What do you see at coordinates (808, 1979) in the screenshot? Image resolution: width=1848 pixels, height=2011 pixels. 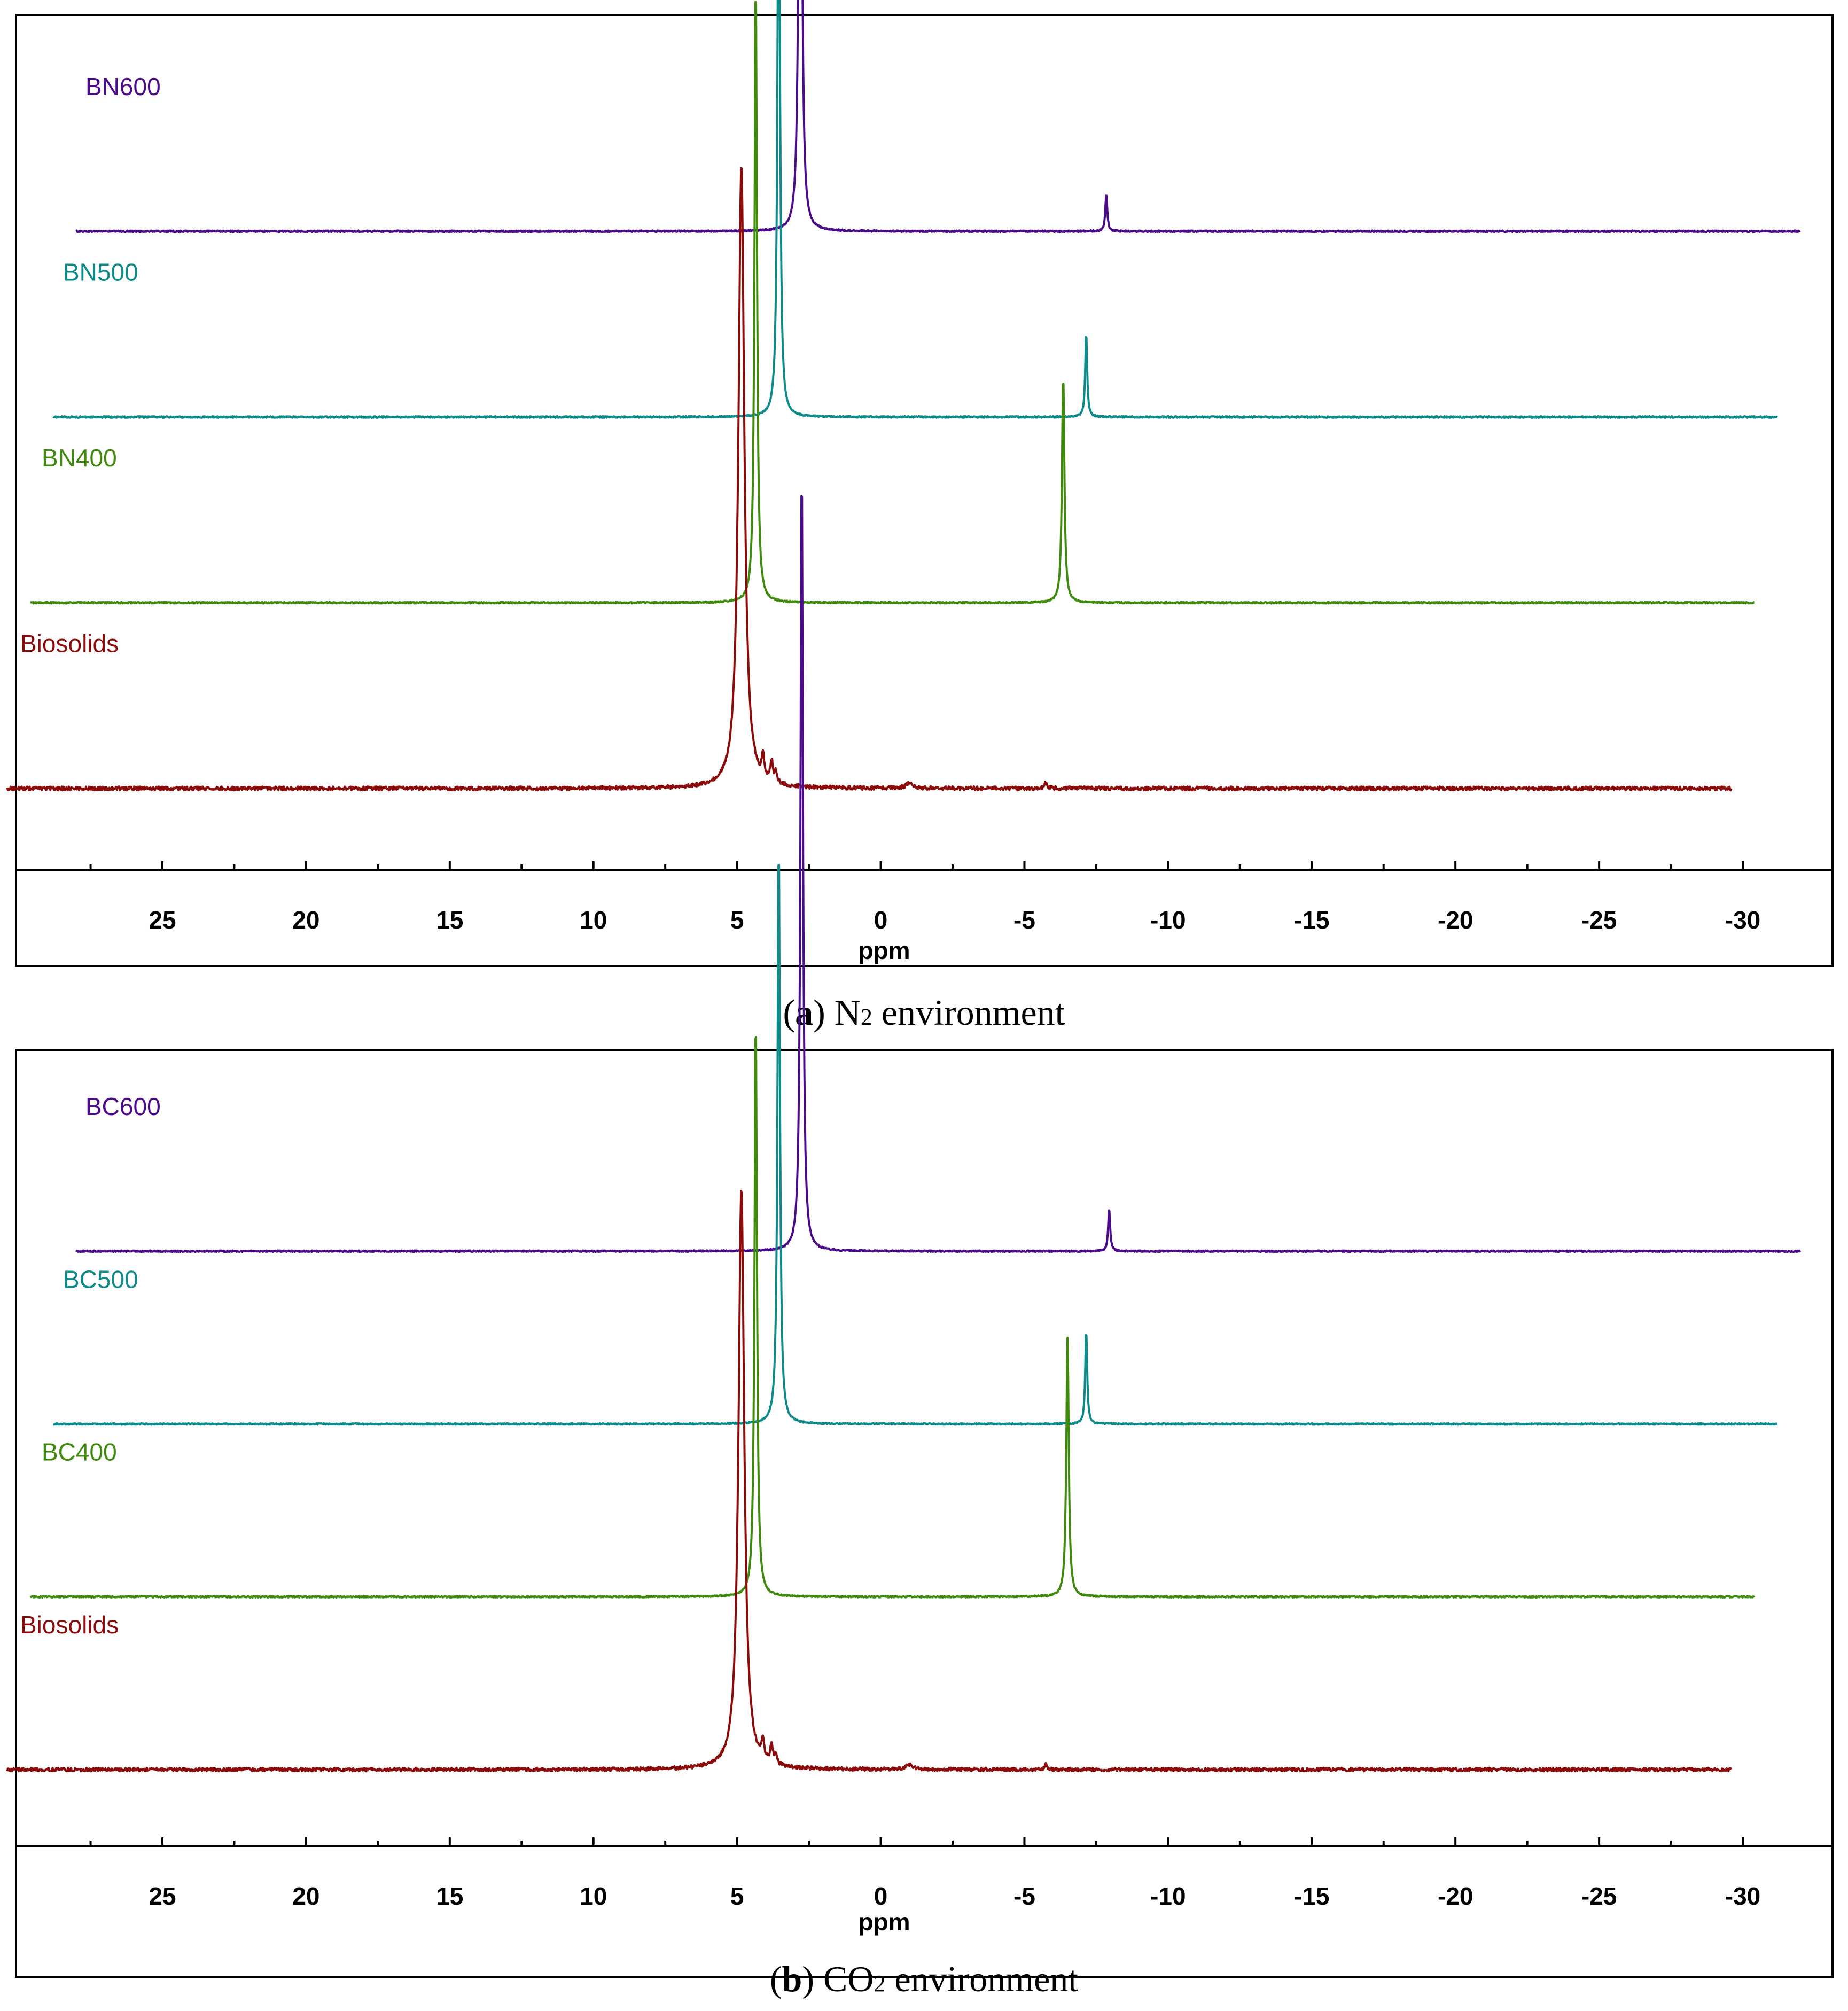 I see `caption-b-close: )` at bounding box center [808, 1979].